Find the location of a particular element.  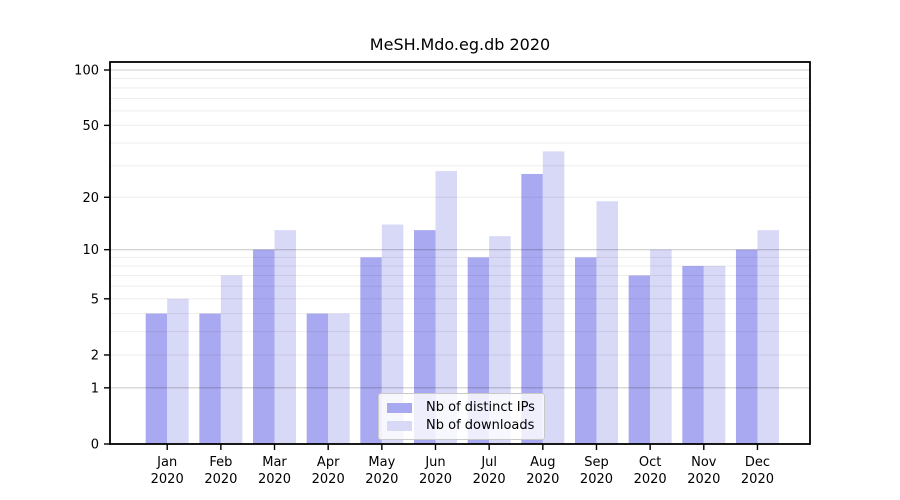

bar-nb-of-distinct-ips-aug is located at coordinates (532, 308).